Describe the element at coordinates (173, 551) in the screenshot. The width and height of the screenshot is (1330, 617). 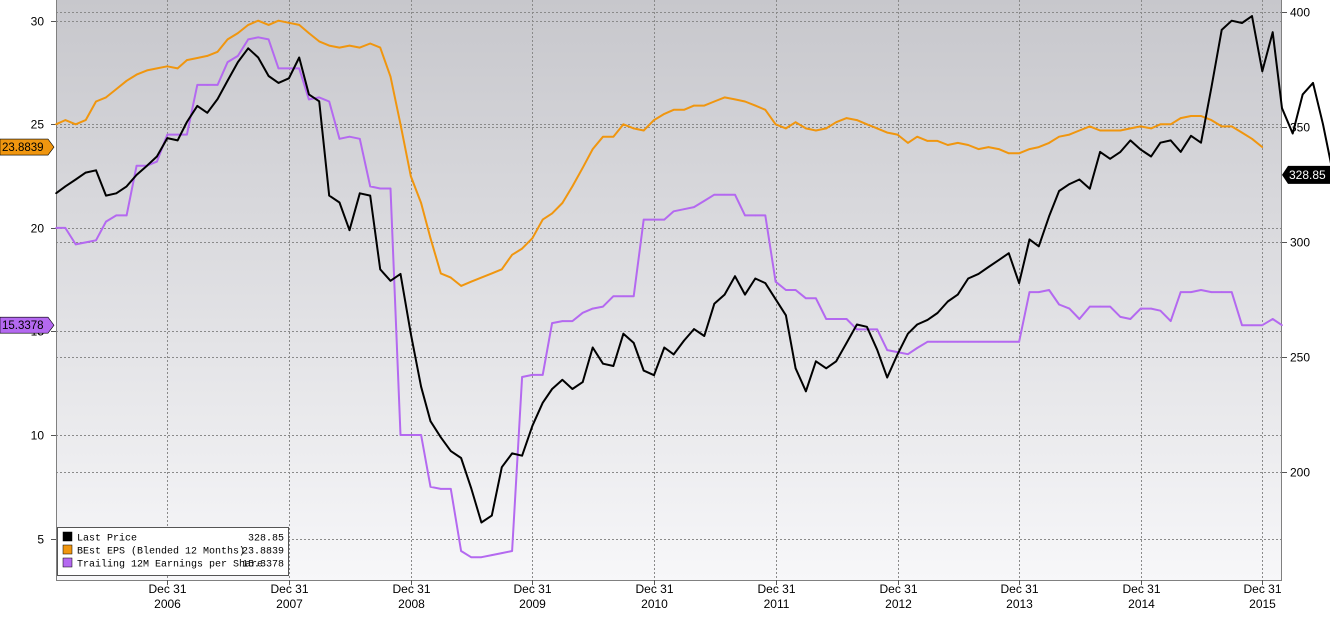
I see `legend-entry: BEst EPS (Blended 12 Months)23.8839` at that location.